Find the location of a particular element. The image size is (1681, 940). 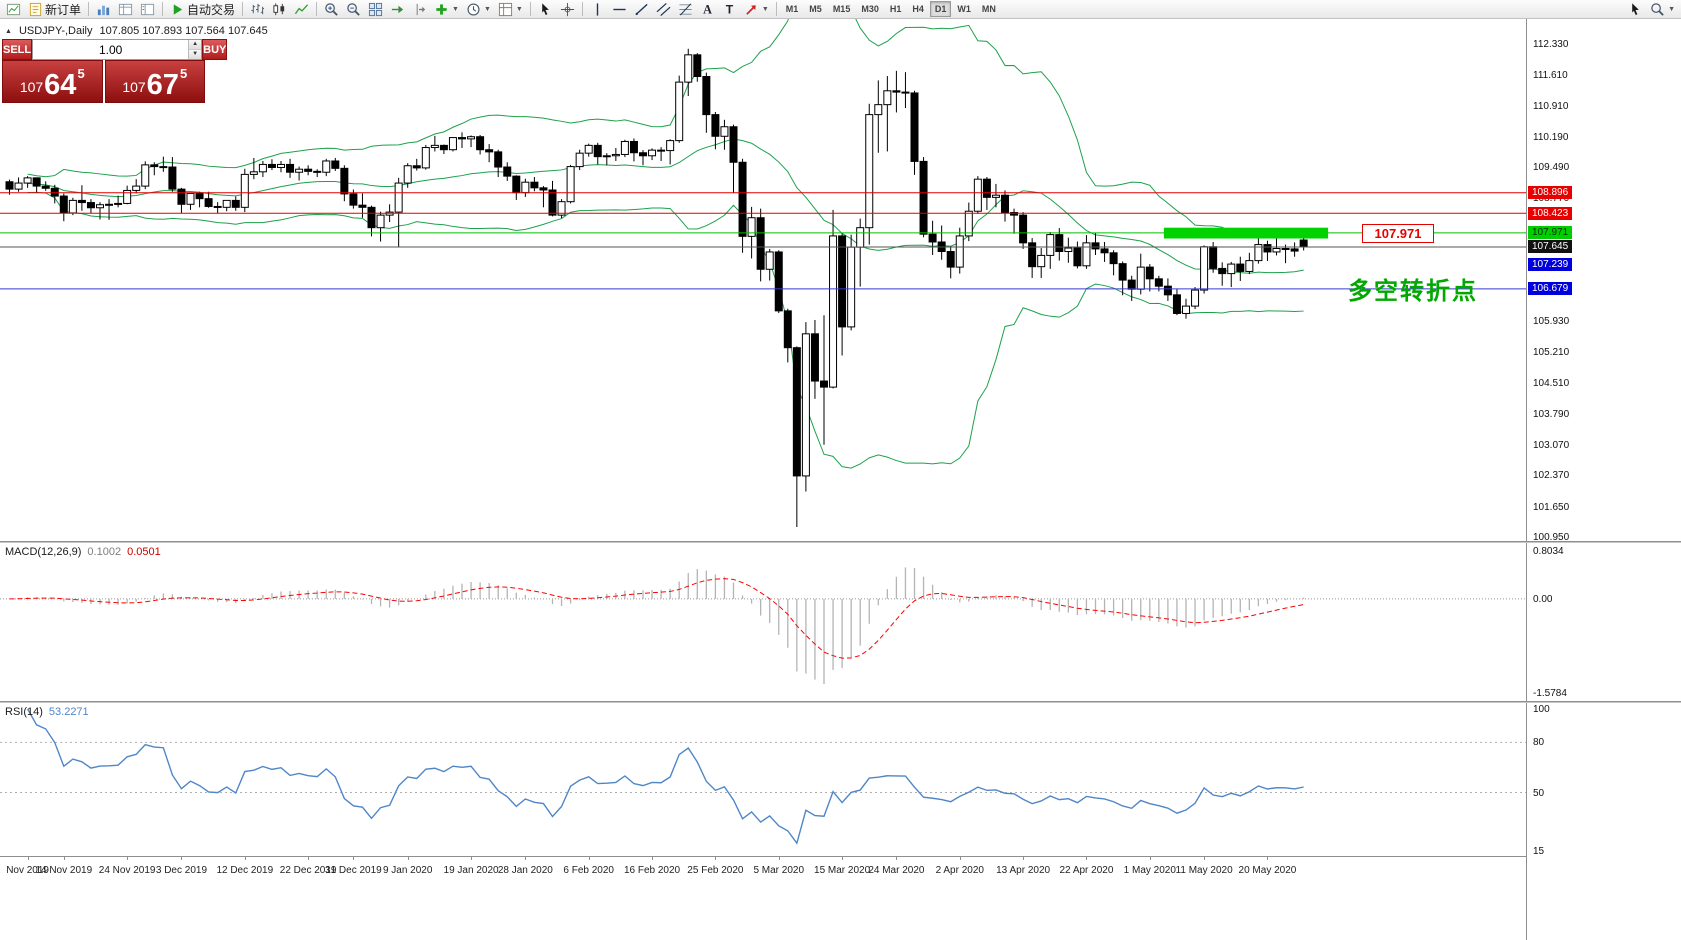

pointer-icon is located at coordinates (1635, 9).